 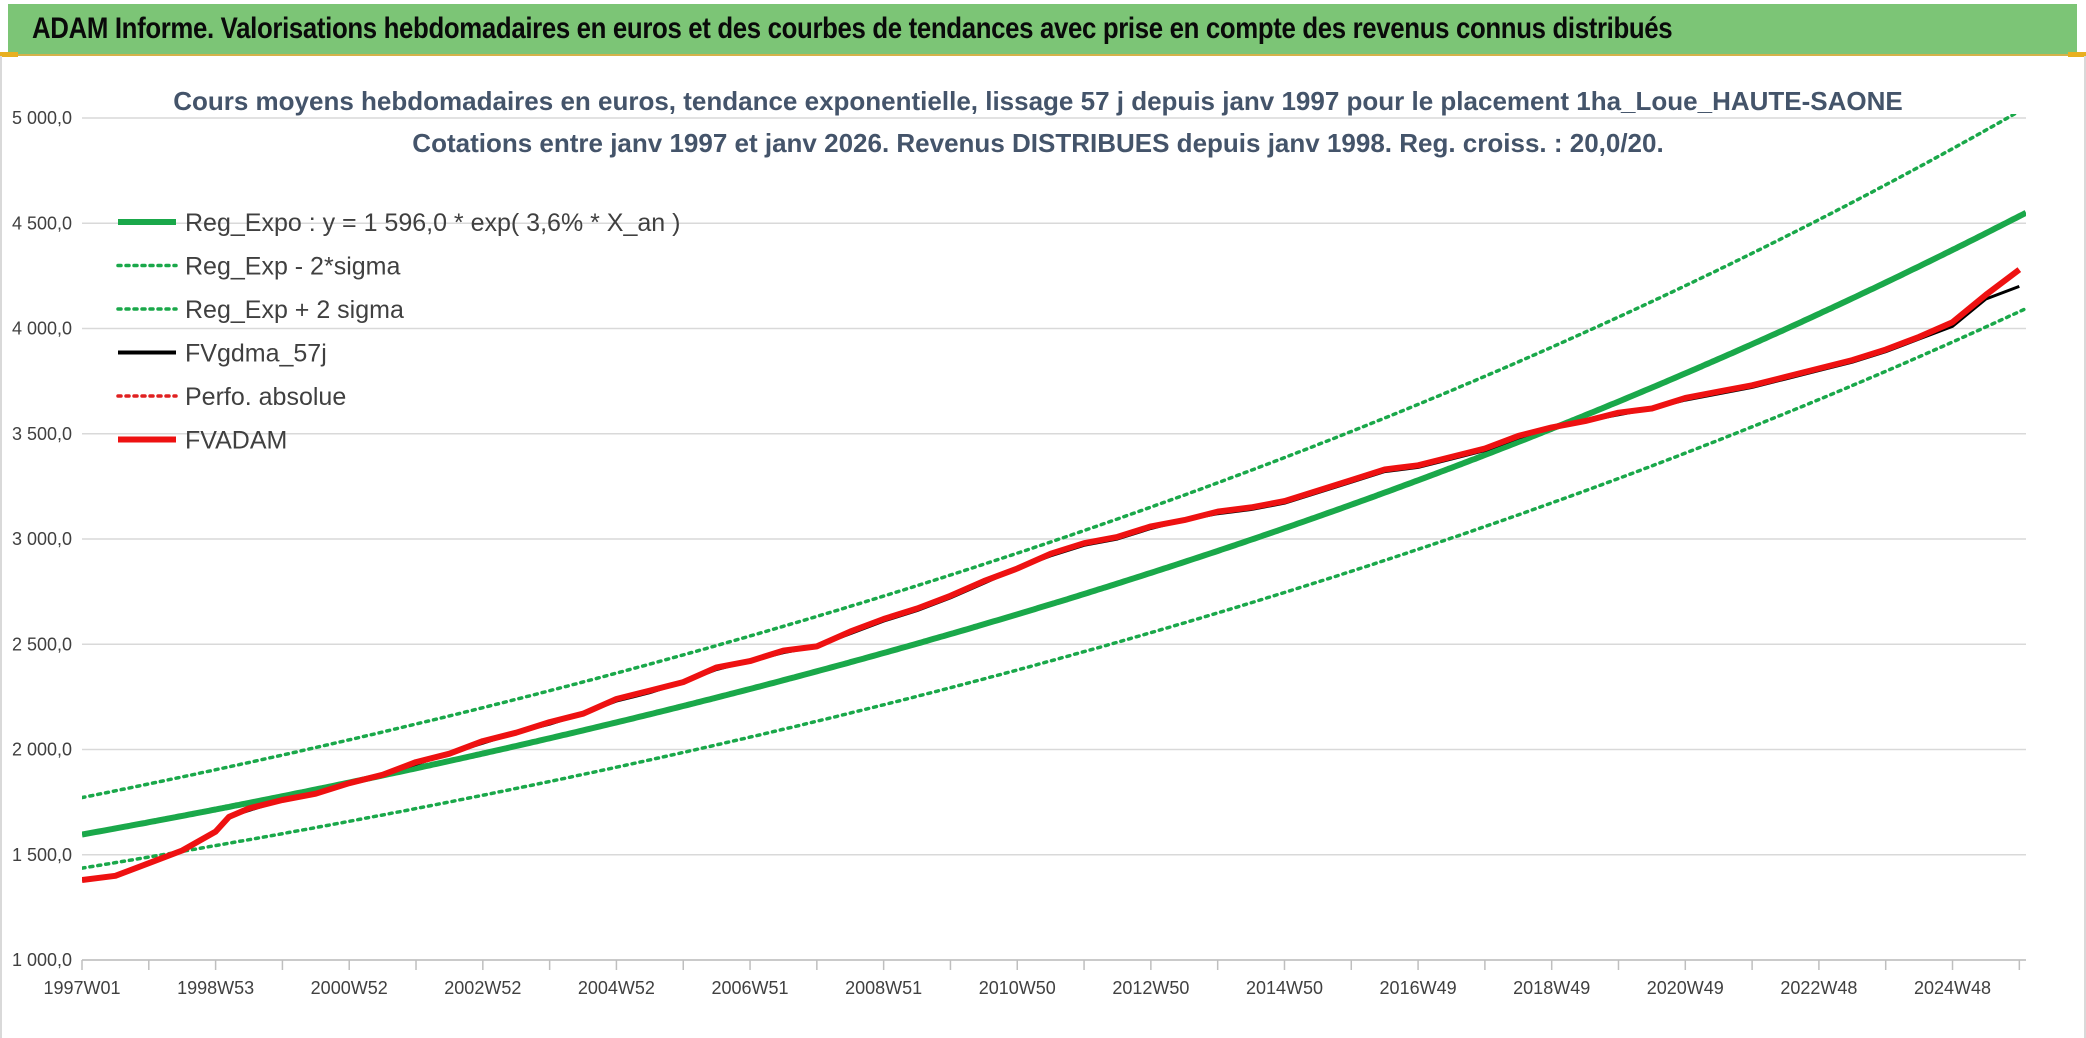 I want to click on y-tick-label: 1 500,0, so click(x=42, y=855).